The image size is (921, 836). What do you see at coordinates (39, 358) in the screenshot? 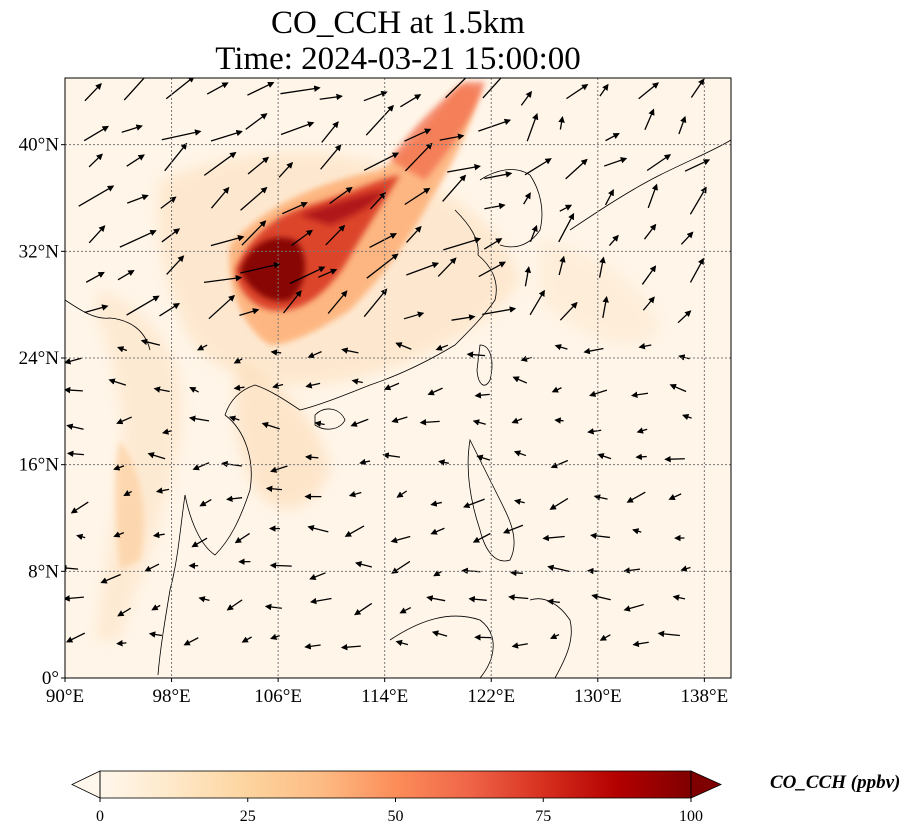
I see `lat-tick-label: 24°N` at bounding box center [39, 358].